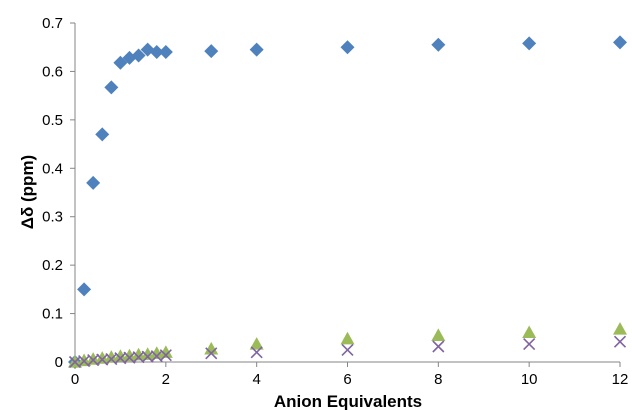  What do you see at coordinates (52, 168) in the screenshot?
I see `y-tick-label: 0.4` at bounding box center [52, 168].